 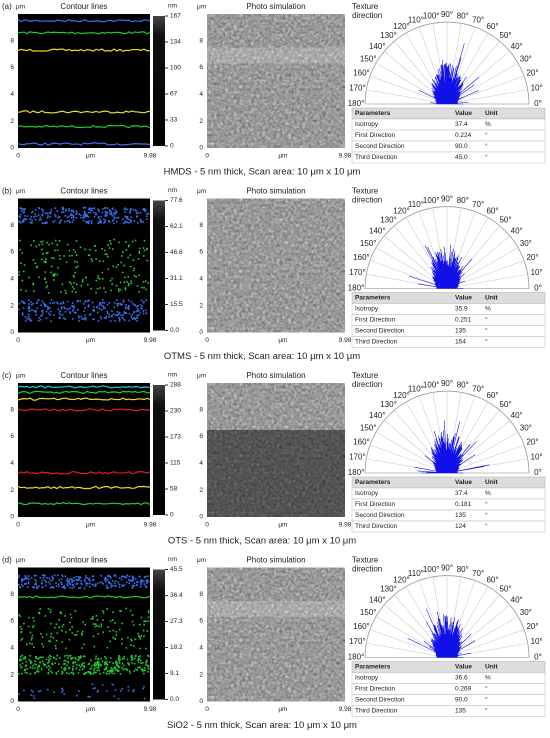 What do you see at coordinates (448, 711) in the screenshot?
I see `table-row` at bounding box center [448, 711].